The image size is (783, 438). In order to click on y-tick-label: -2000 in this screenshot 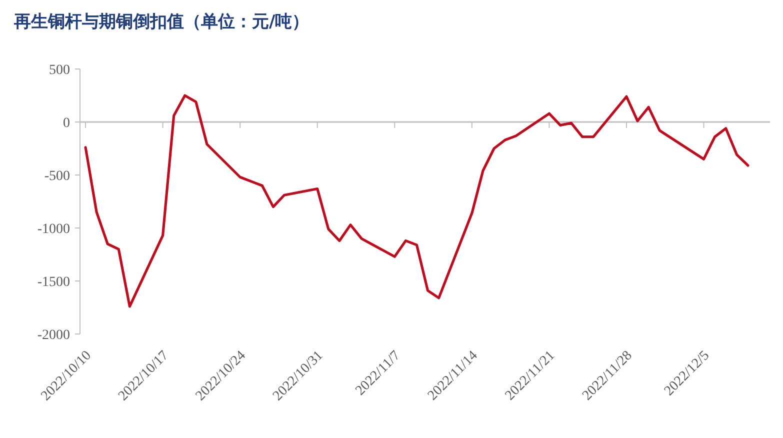, I will do `click(53, 335)`.